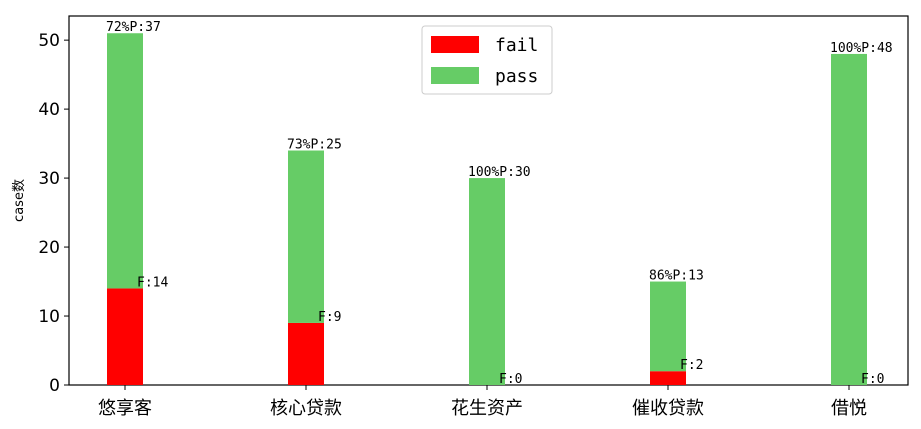  I want to click on y-tick-label: 10, so click(49, 317).